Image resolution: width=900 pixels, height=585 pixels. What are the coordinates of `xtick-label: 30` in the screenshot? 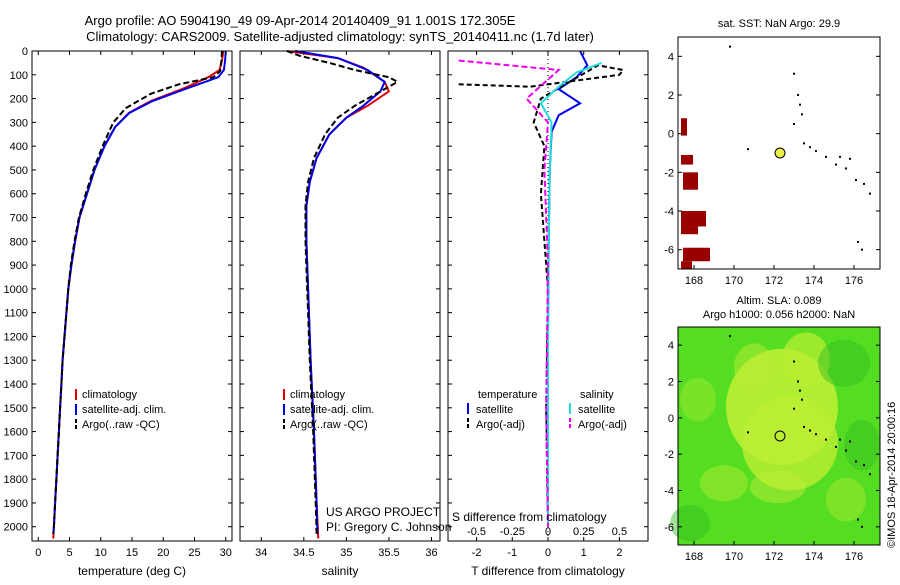 It's located at (226, 553).